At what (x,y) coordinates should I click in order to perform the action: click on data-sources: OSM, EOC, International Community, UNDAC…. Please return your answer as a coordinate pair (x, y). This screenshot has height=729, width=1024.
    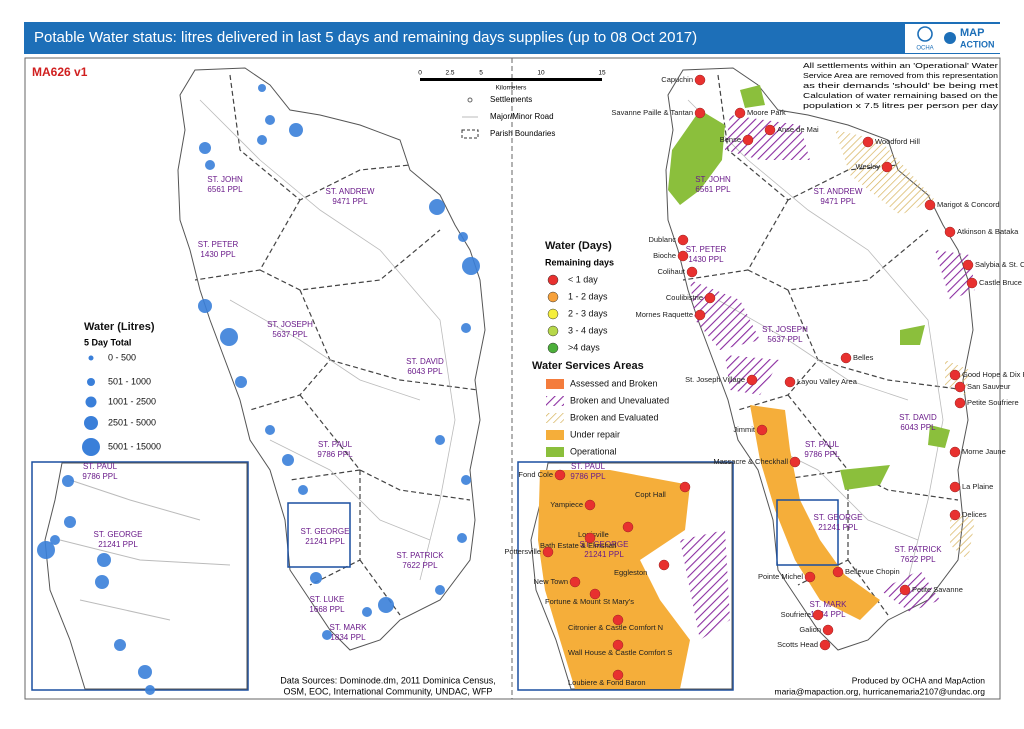
    Looking at the image, I should click on (388, 691).